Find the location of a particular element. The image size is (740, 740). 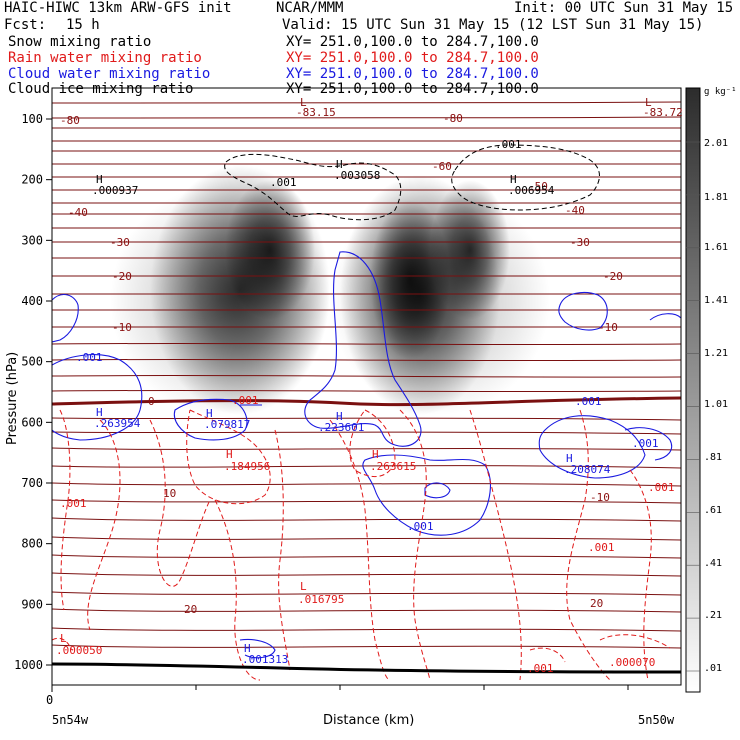

snow-blob-left-core is located at coordinates (270, 250).